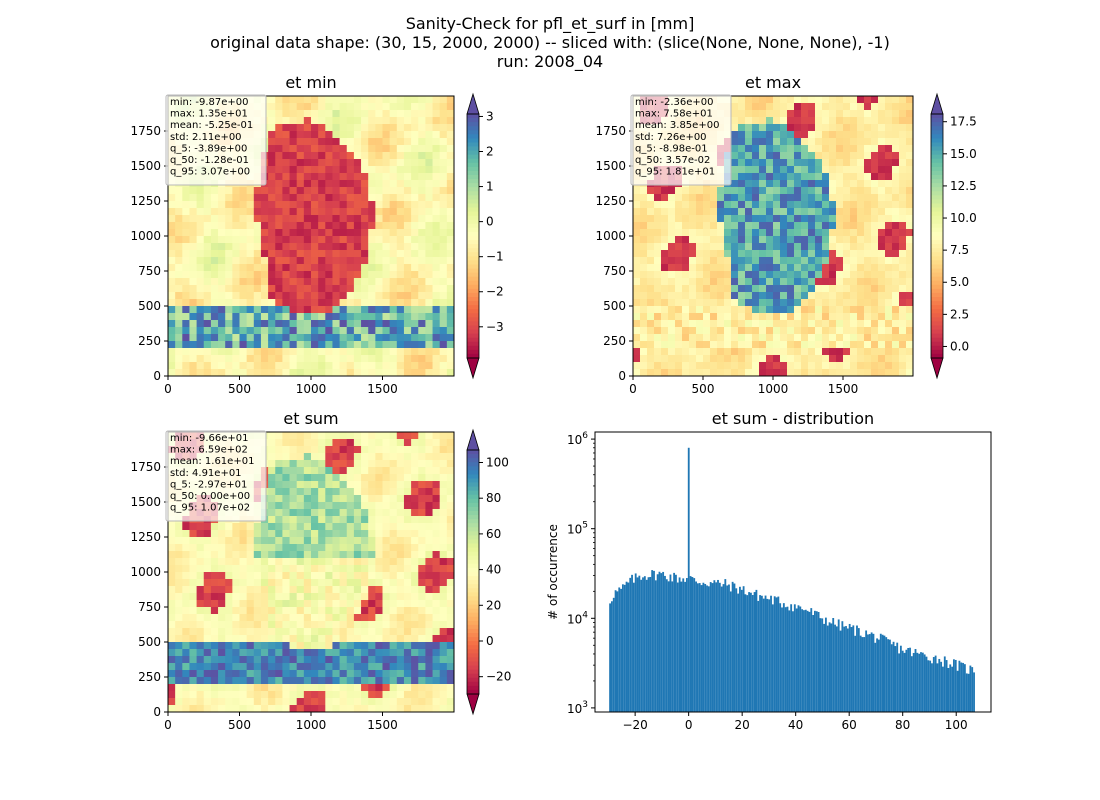 The image size is (1100, 800). Describe the element at coordinates (490, 222) in the screenshot. I see `colorbar-tick-label: 0` at that location.